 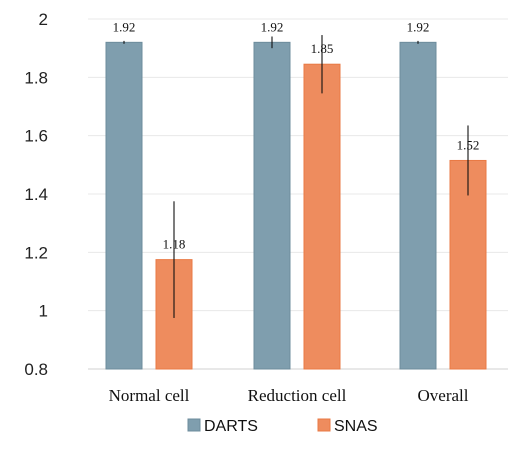 I want to click on x-axis-ticks: Normal cell Reduction cell Overall, so click(x=289, y=395).